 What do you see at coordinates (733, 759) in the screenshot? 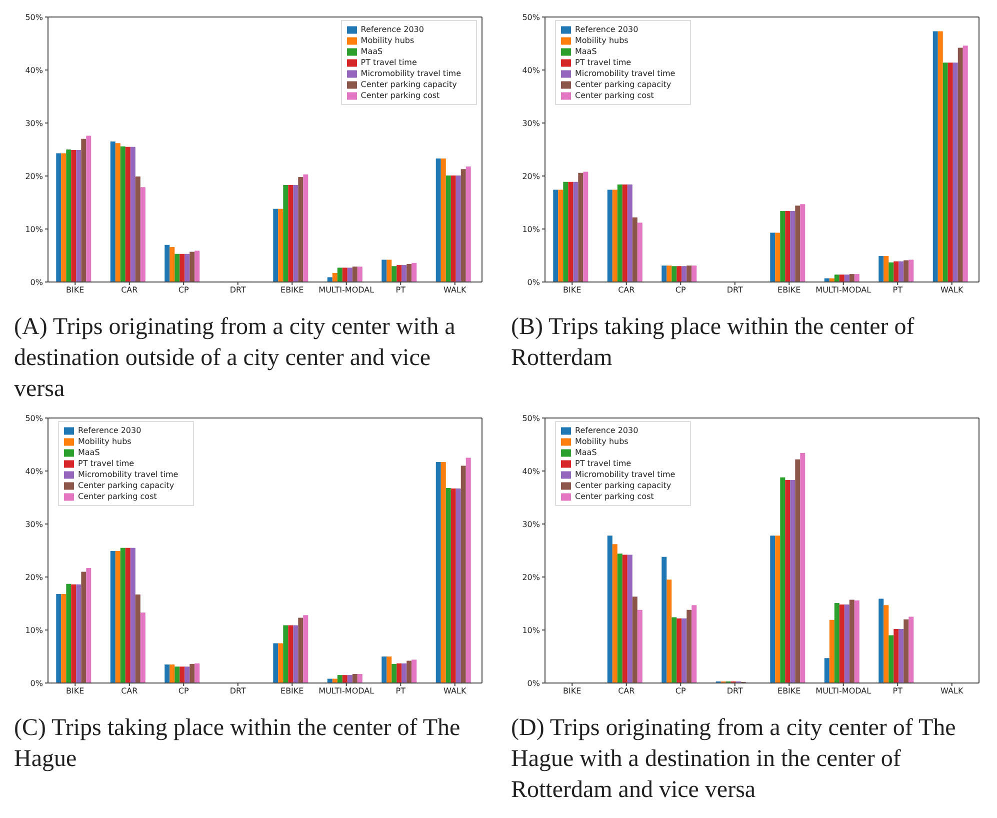
I see `text: (D) Trips originating from a city center of The Hague with a destination in the center of Rotterdam and vice versa` at bounding box center [733, 759].